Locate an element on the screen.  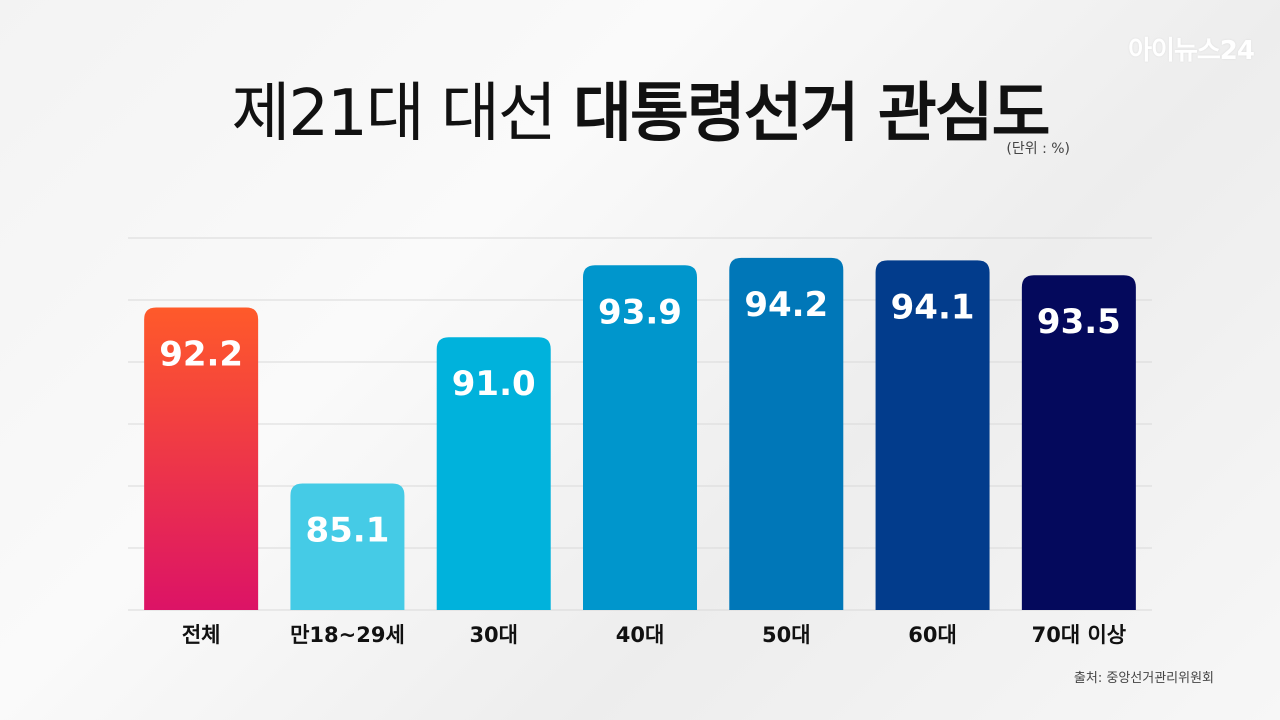
value-label: 93.9 is located at coordinates (640, 312).